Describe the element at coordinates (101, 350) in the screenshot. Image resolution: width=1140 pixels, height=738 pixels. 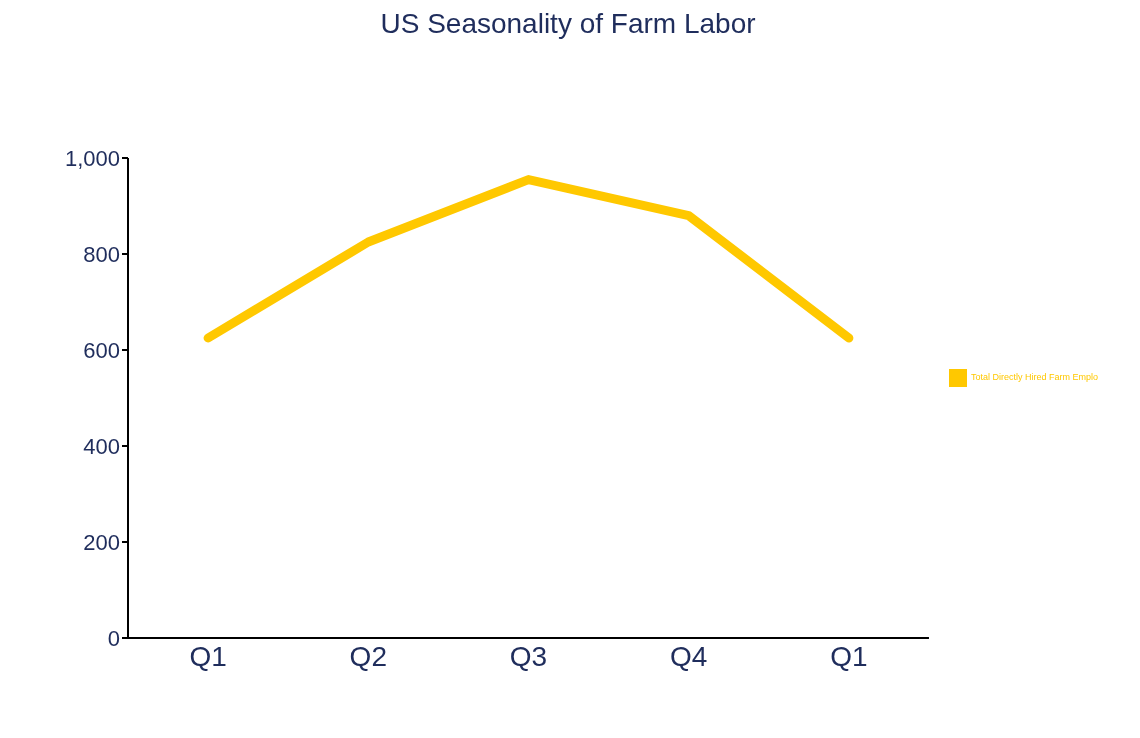
I see `y-tick-label: 600` at that location.